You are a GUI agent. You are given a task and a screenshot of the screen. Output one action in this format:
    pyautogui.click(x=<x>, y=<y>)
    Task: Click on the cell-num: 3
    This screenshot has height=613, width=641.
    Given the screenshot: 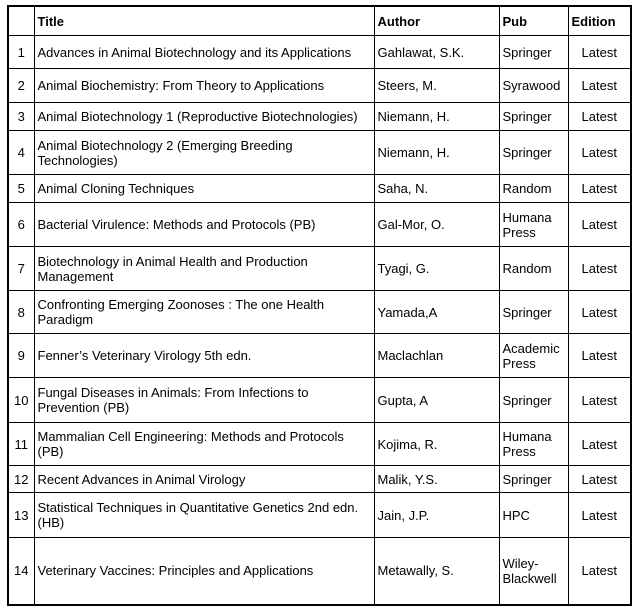 What is the action you would take?
    pyautogui.click(x=21, y=116)
    